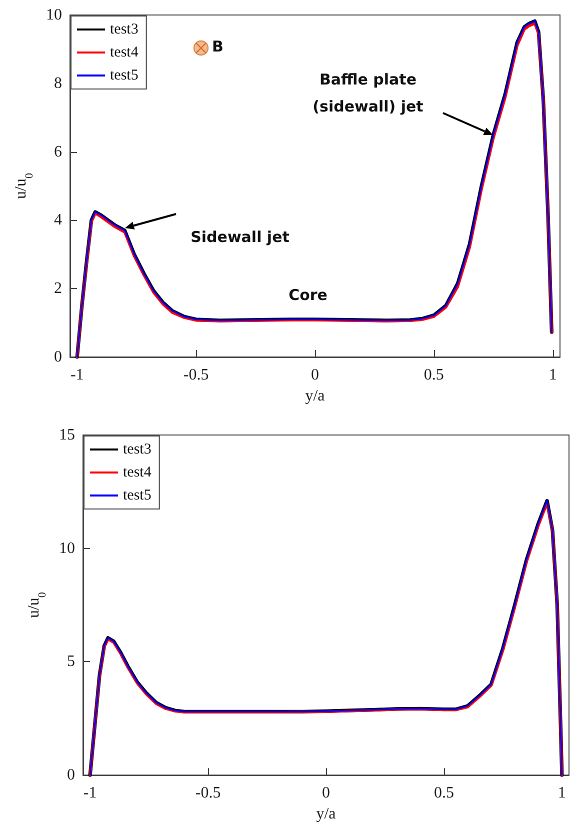 The width and height of the screenshot is (571, 827). Describe the element at coordinates (368, 93) in the screenshot. I see `annotation: Baffle plate (sidewall) jet` at that location.